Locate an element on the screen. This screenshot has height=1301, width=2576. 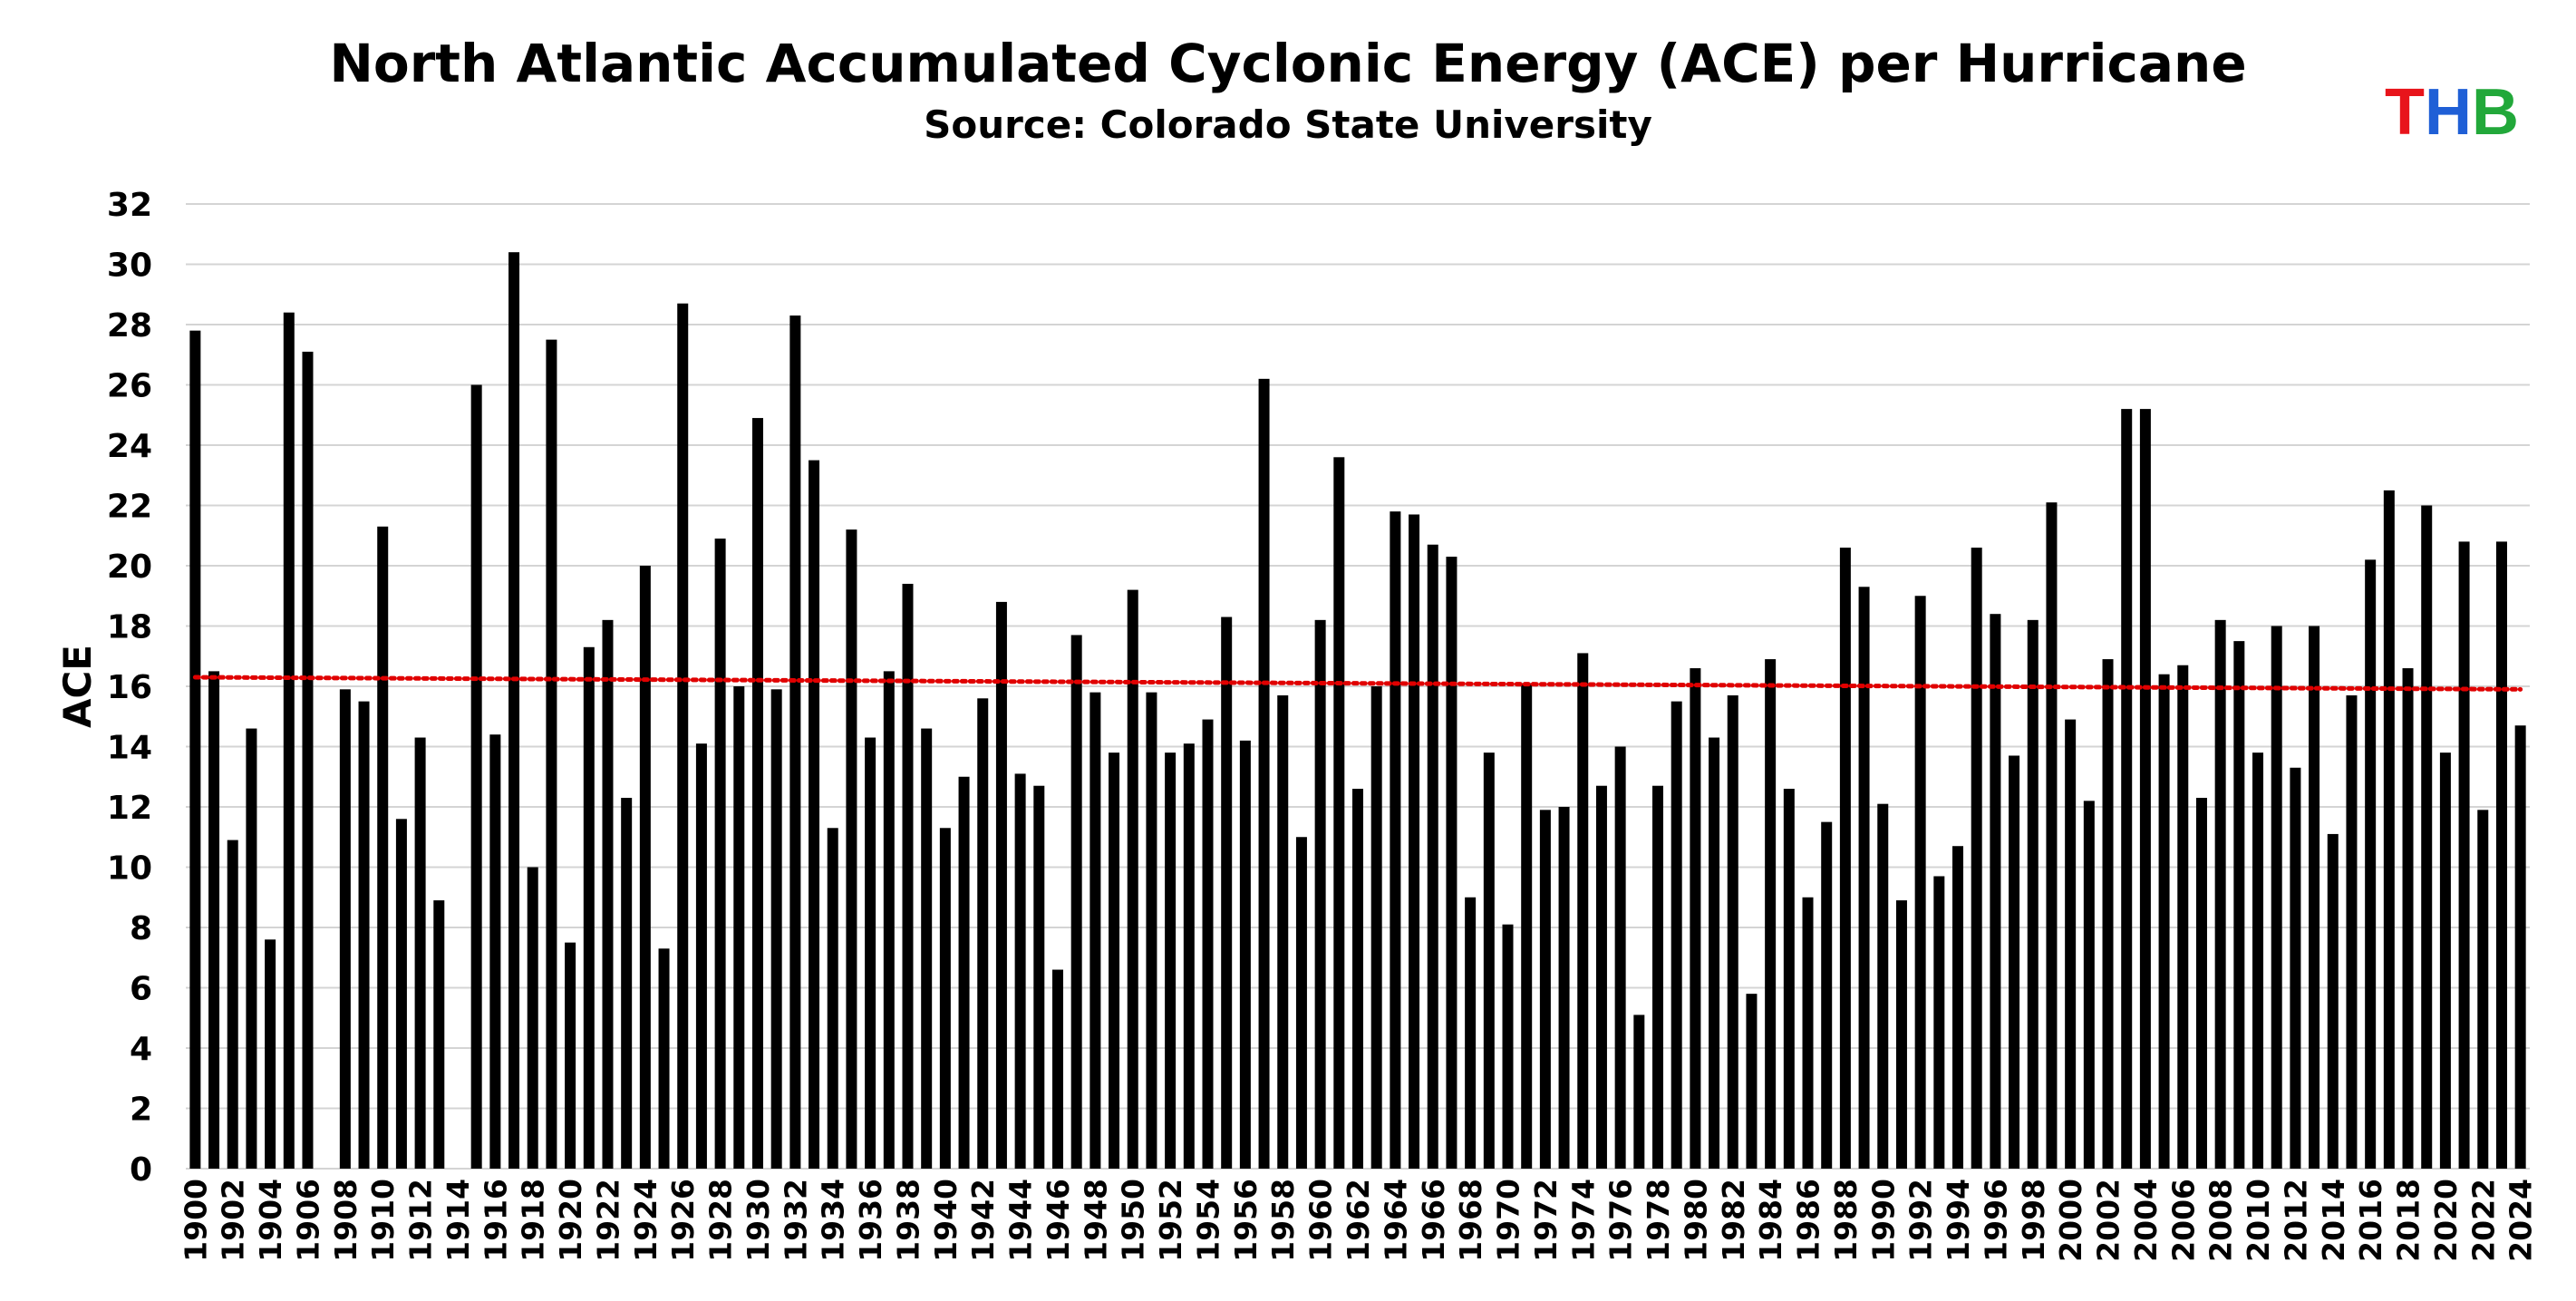
x-tick-label: 1968 is located at coordinates (1470, 1221).